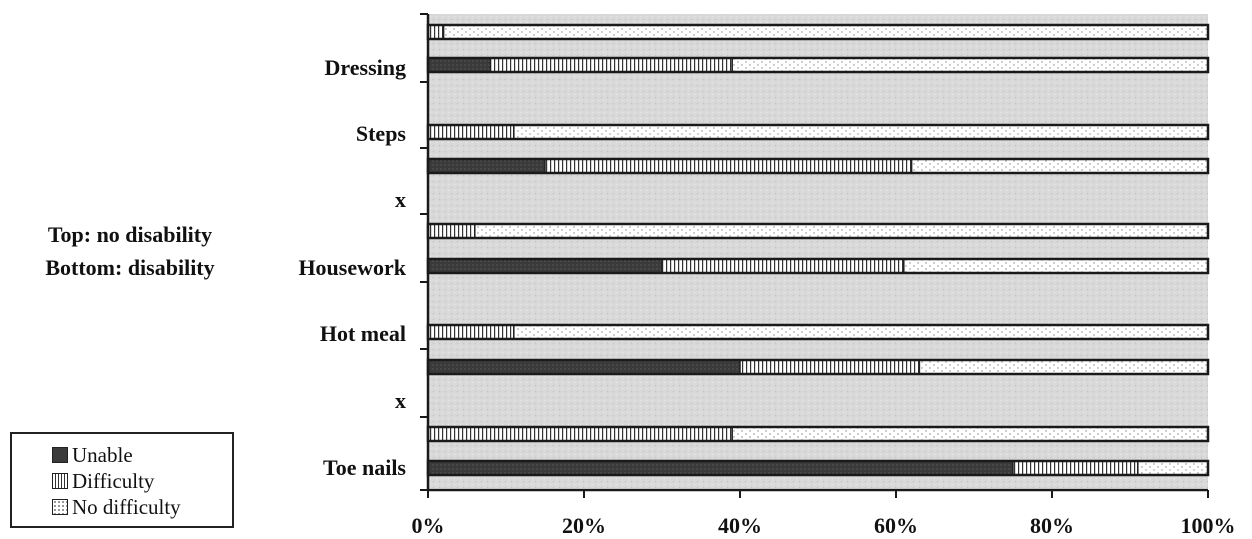  I want to click on bar-steps-top, so click(818, 132).